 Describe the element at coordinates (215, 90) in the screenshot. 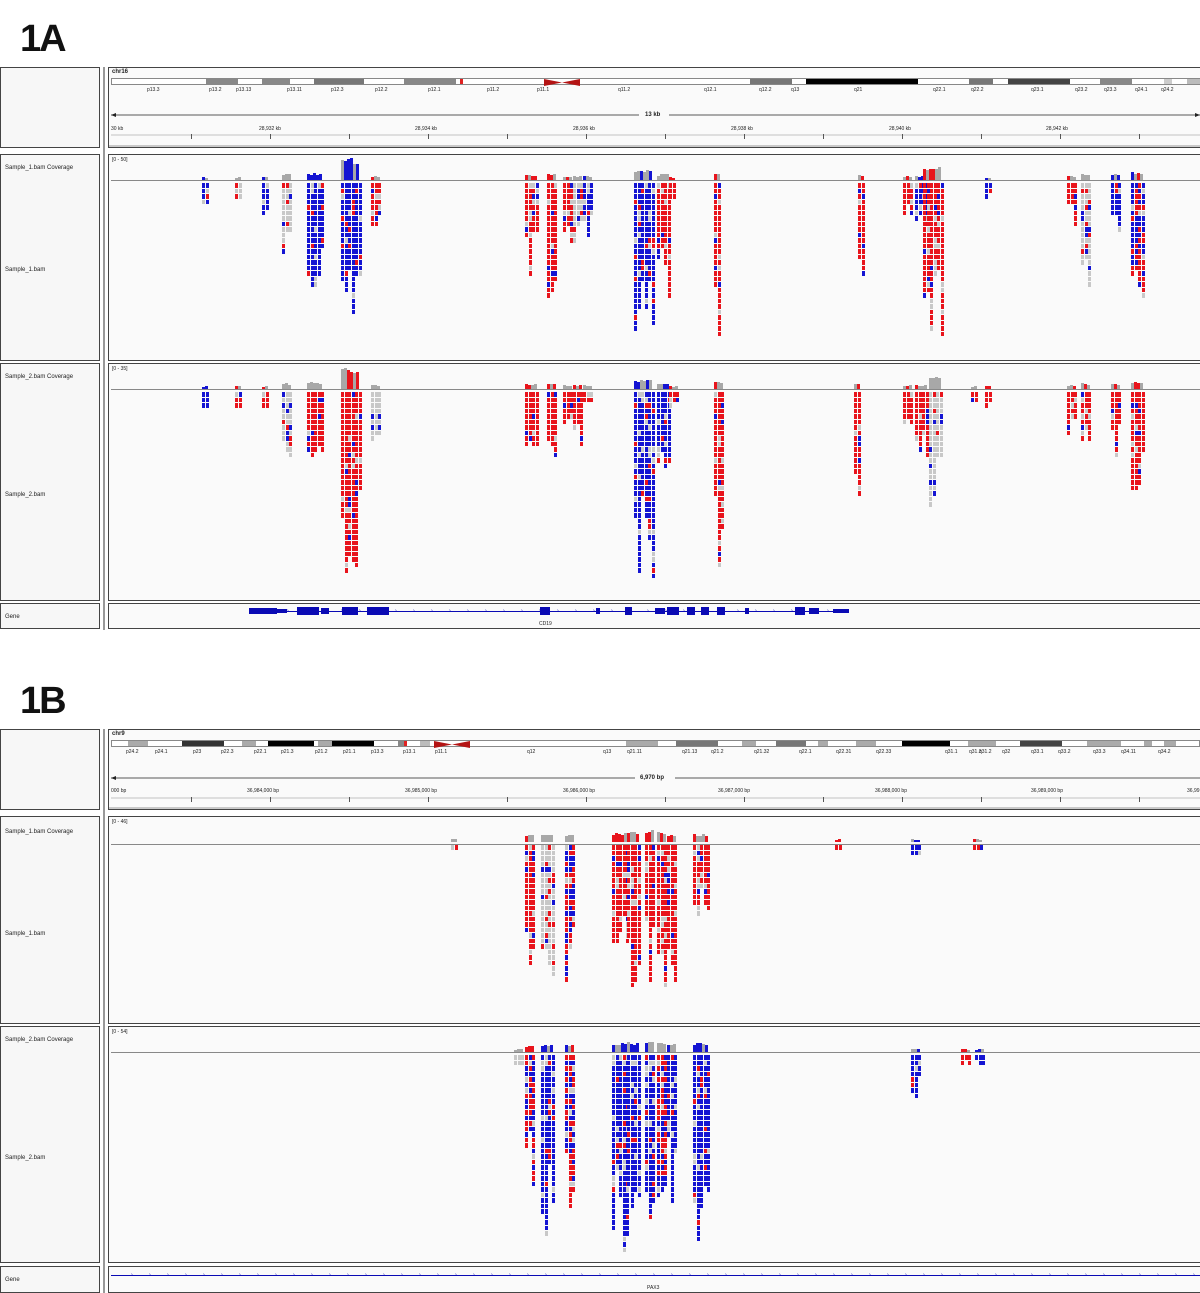

I see `band-label: p13.2` at that location.